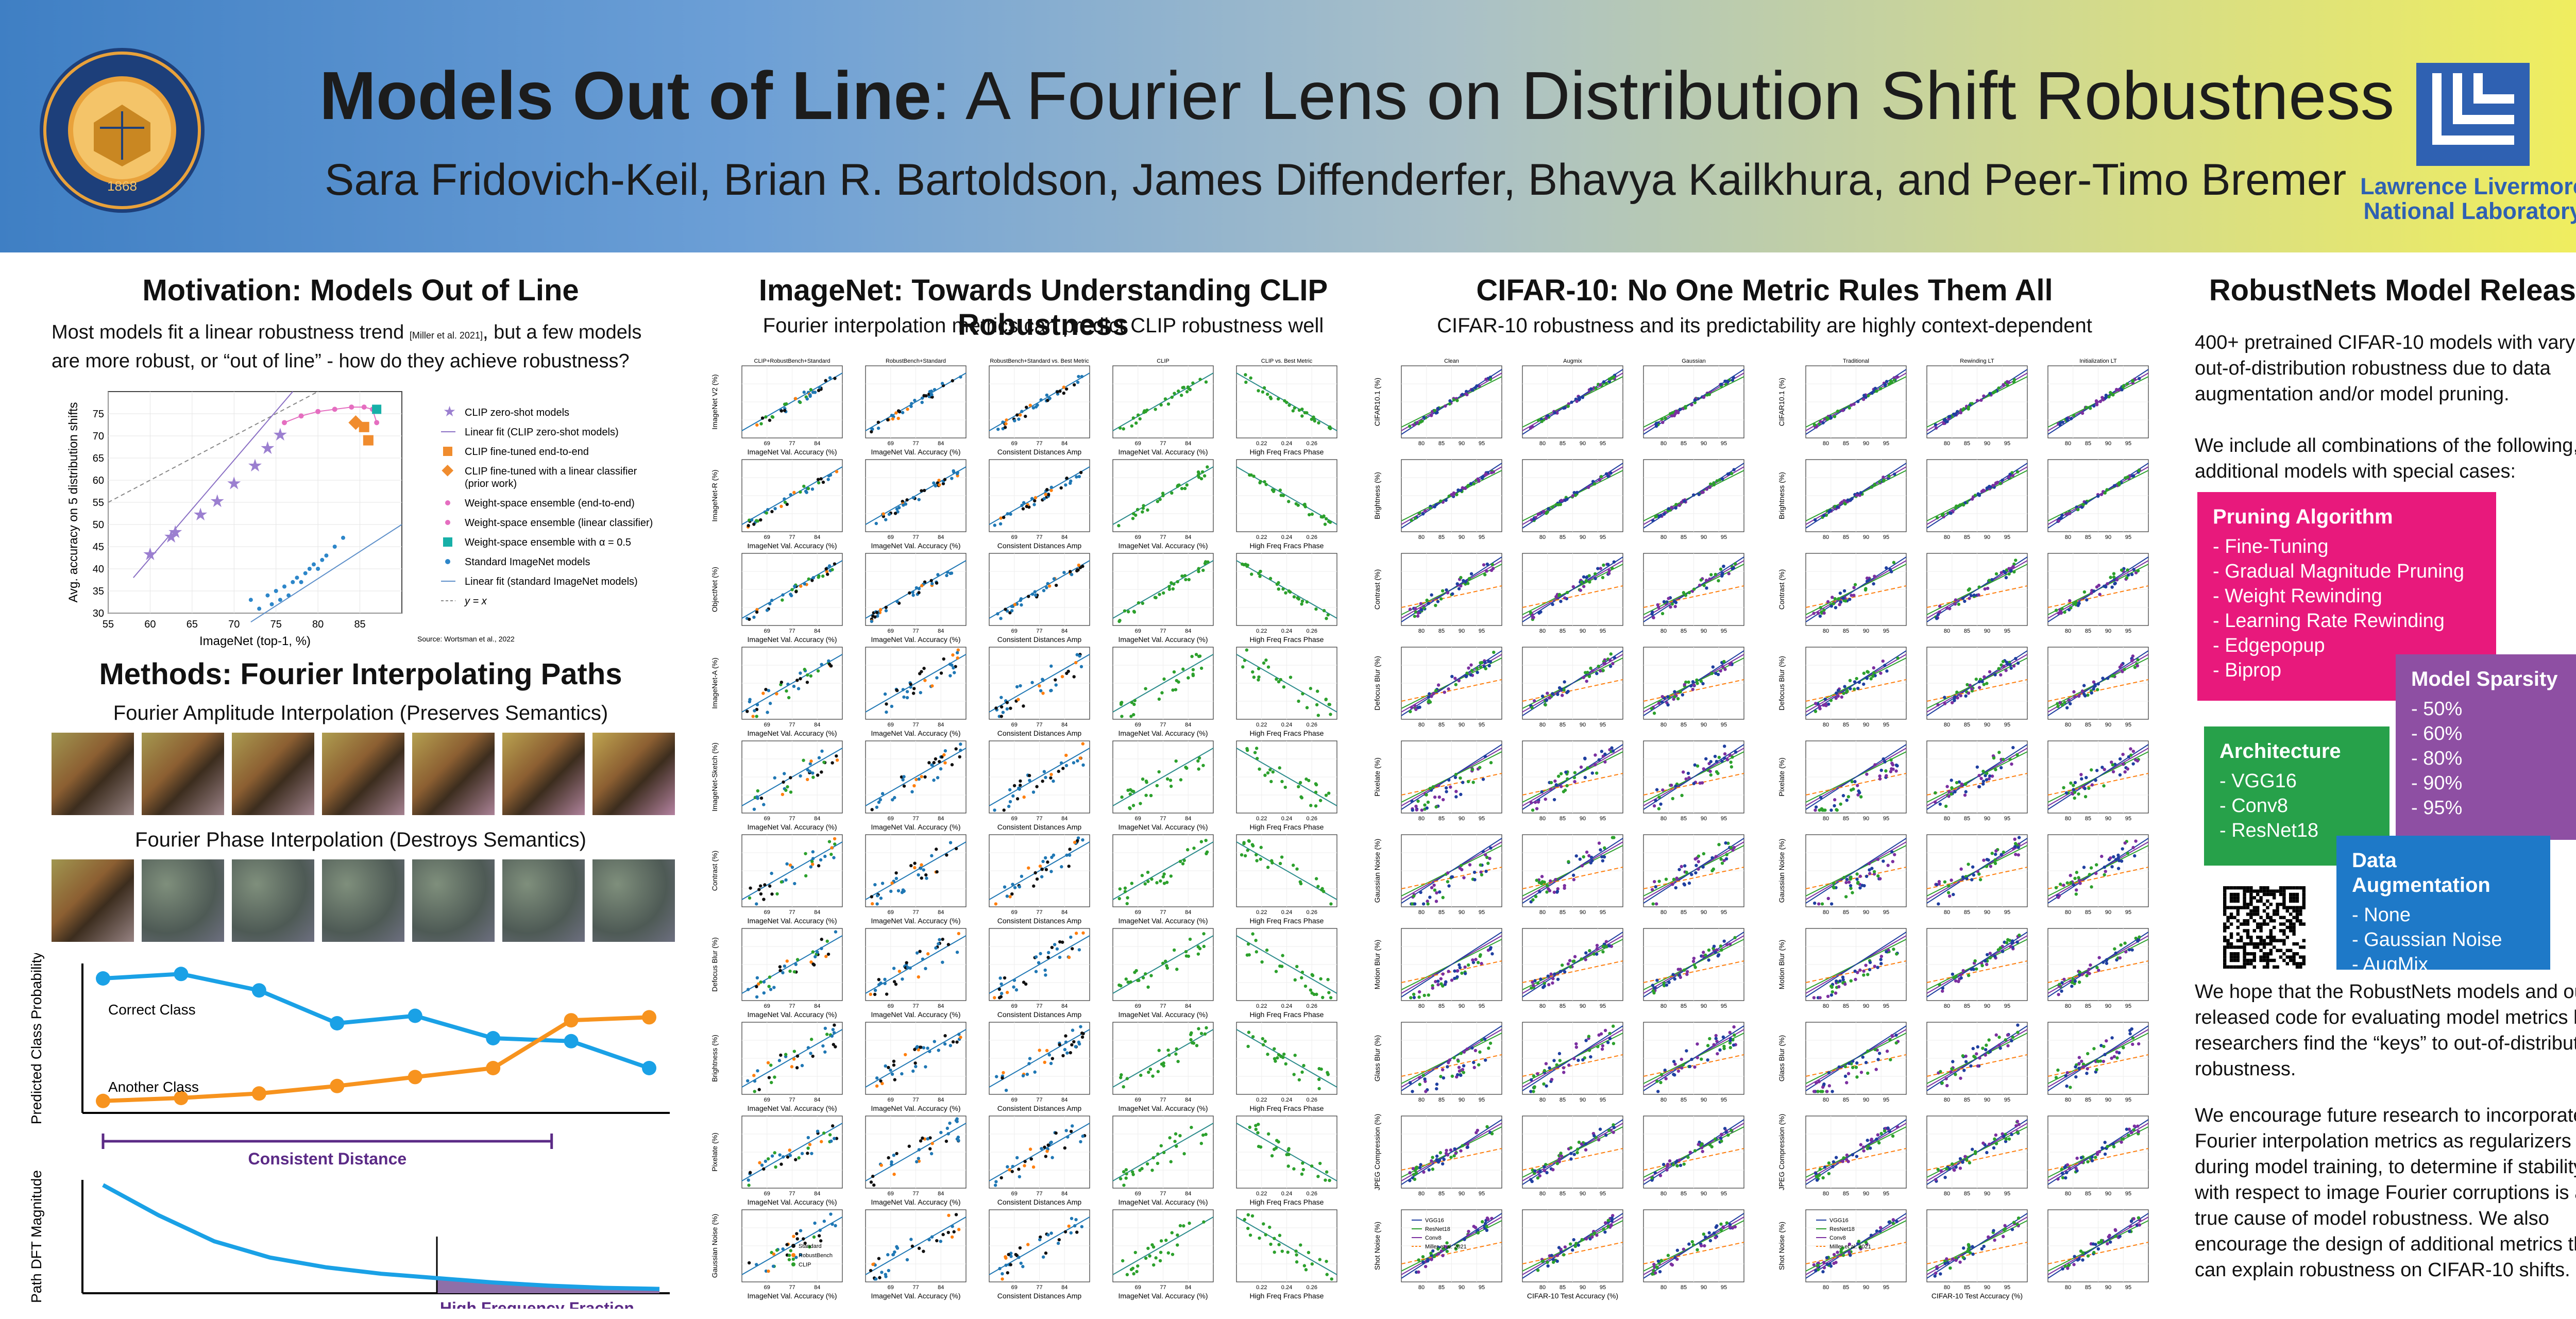 Image resolution: width=2576 pixels, height=1319 pixels. I want to click on panel-xlabel: ImageNet Val. Accuracy (%), so click(792, 921).